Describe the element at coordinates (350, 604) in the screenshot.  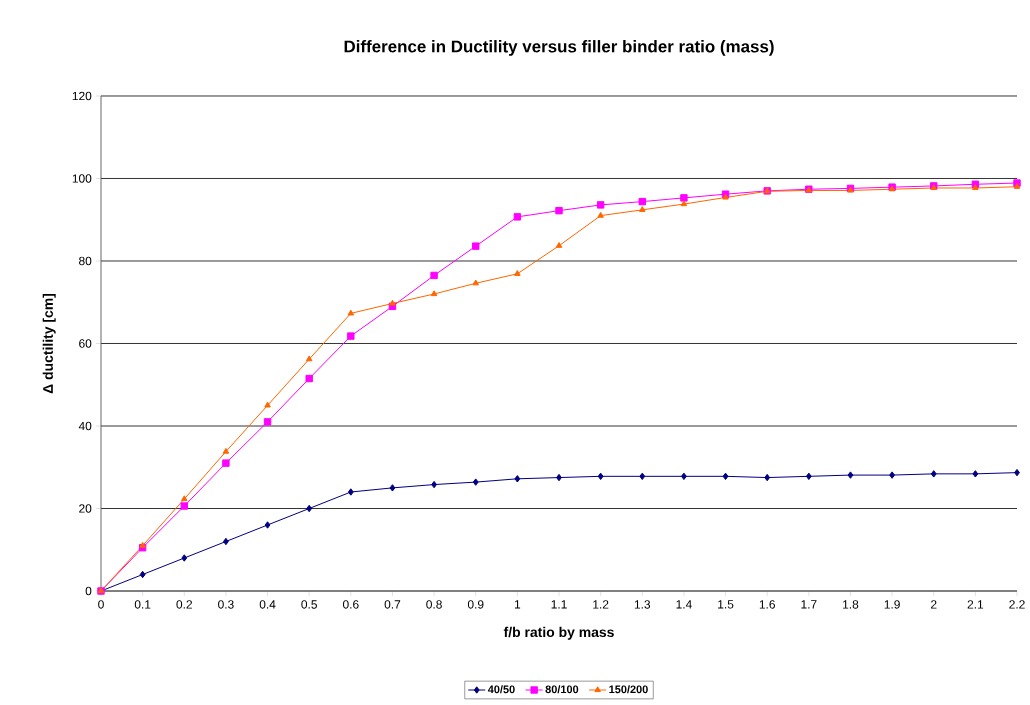
I see `x-tick-label: 0.6` at that location.